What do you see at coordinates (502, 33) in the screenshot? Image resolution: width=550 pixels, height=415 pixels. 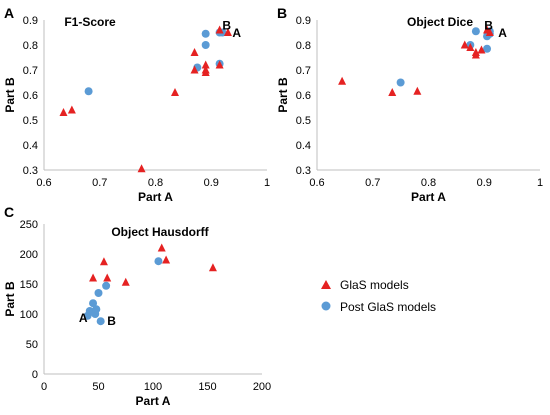 I see `panel-b-annotation-a: A` at bounding box center [502, 33].